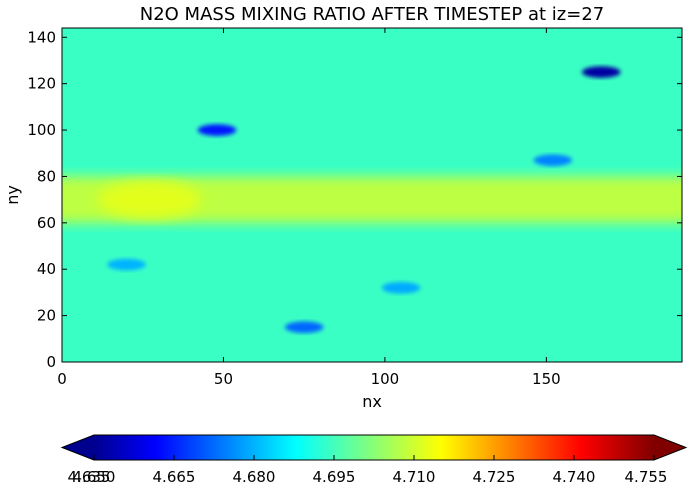  Describe the element at coordinates (78, 447) in the screenshot. I see `colorbar-extend-low` at that location.